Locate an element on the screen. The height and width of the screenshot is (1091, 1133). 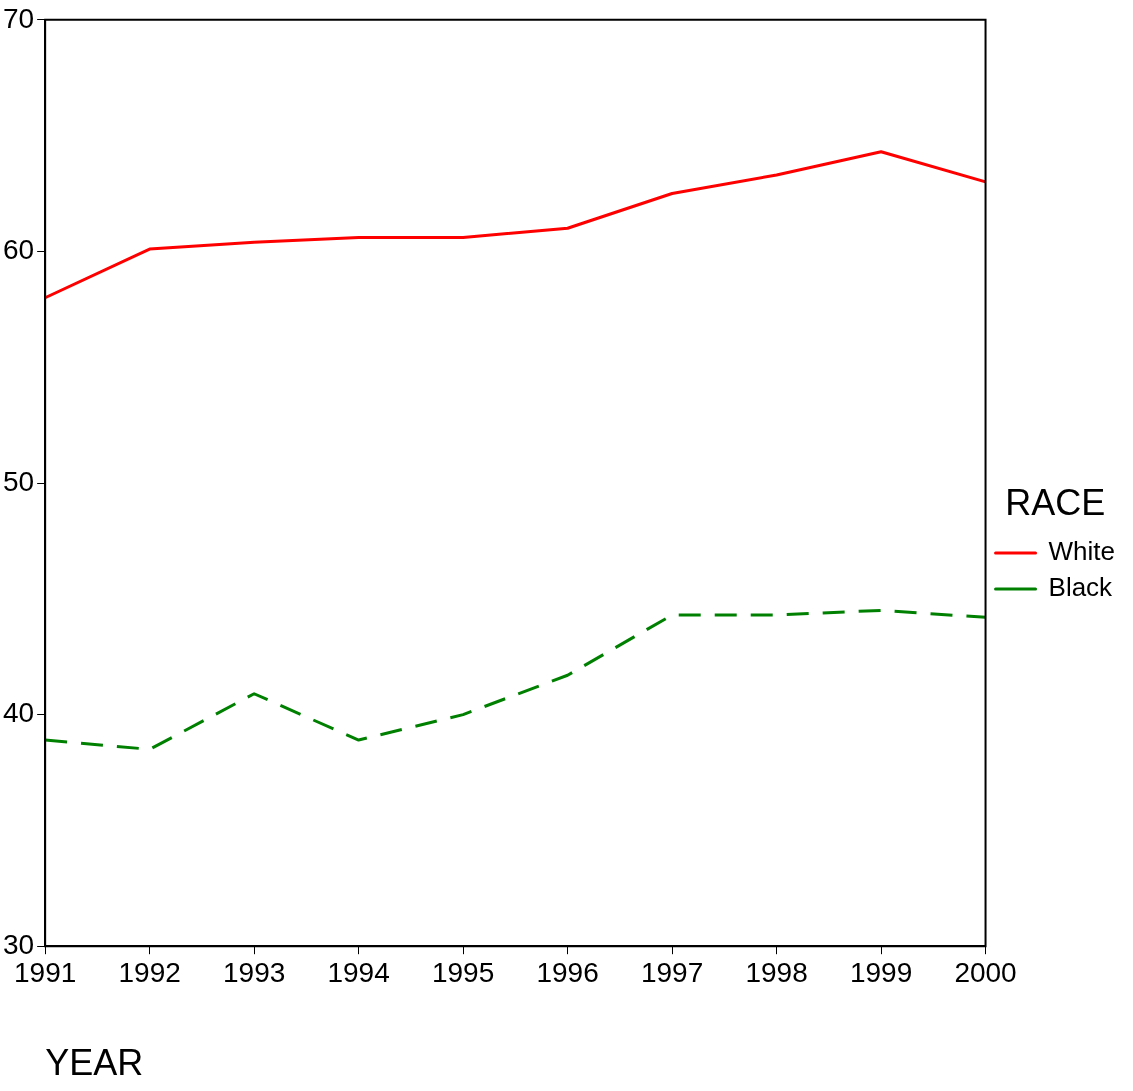
line-series is located at coordinates (515, 679).